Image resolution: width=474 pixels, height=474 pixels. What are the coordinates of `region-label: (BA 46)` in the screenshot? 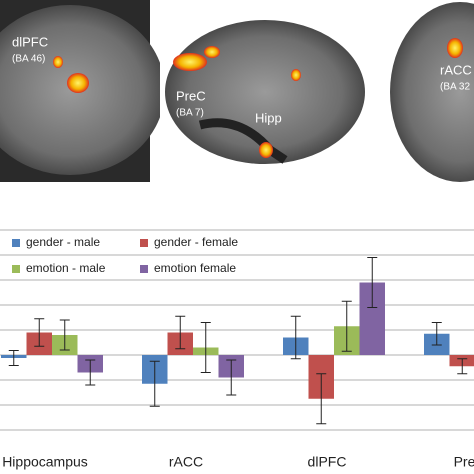 It's located at (28, 59).